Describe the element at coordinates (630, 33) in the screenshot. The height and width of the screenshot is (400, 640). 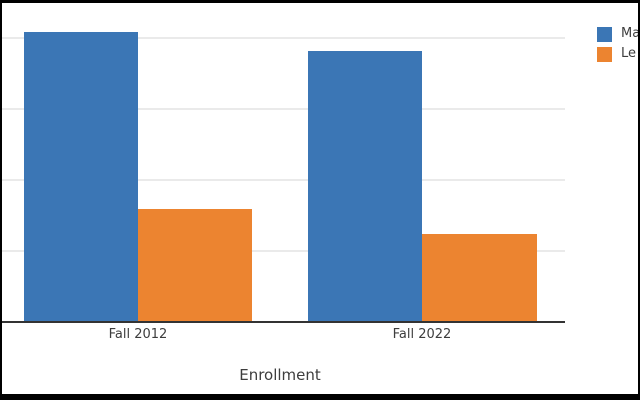
I see `legend-label-series-1: Ma` at that location.